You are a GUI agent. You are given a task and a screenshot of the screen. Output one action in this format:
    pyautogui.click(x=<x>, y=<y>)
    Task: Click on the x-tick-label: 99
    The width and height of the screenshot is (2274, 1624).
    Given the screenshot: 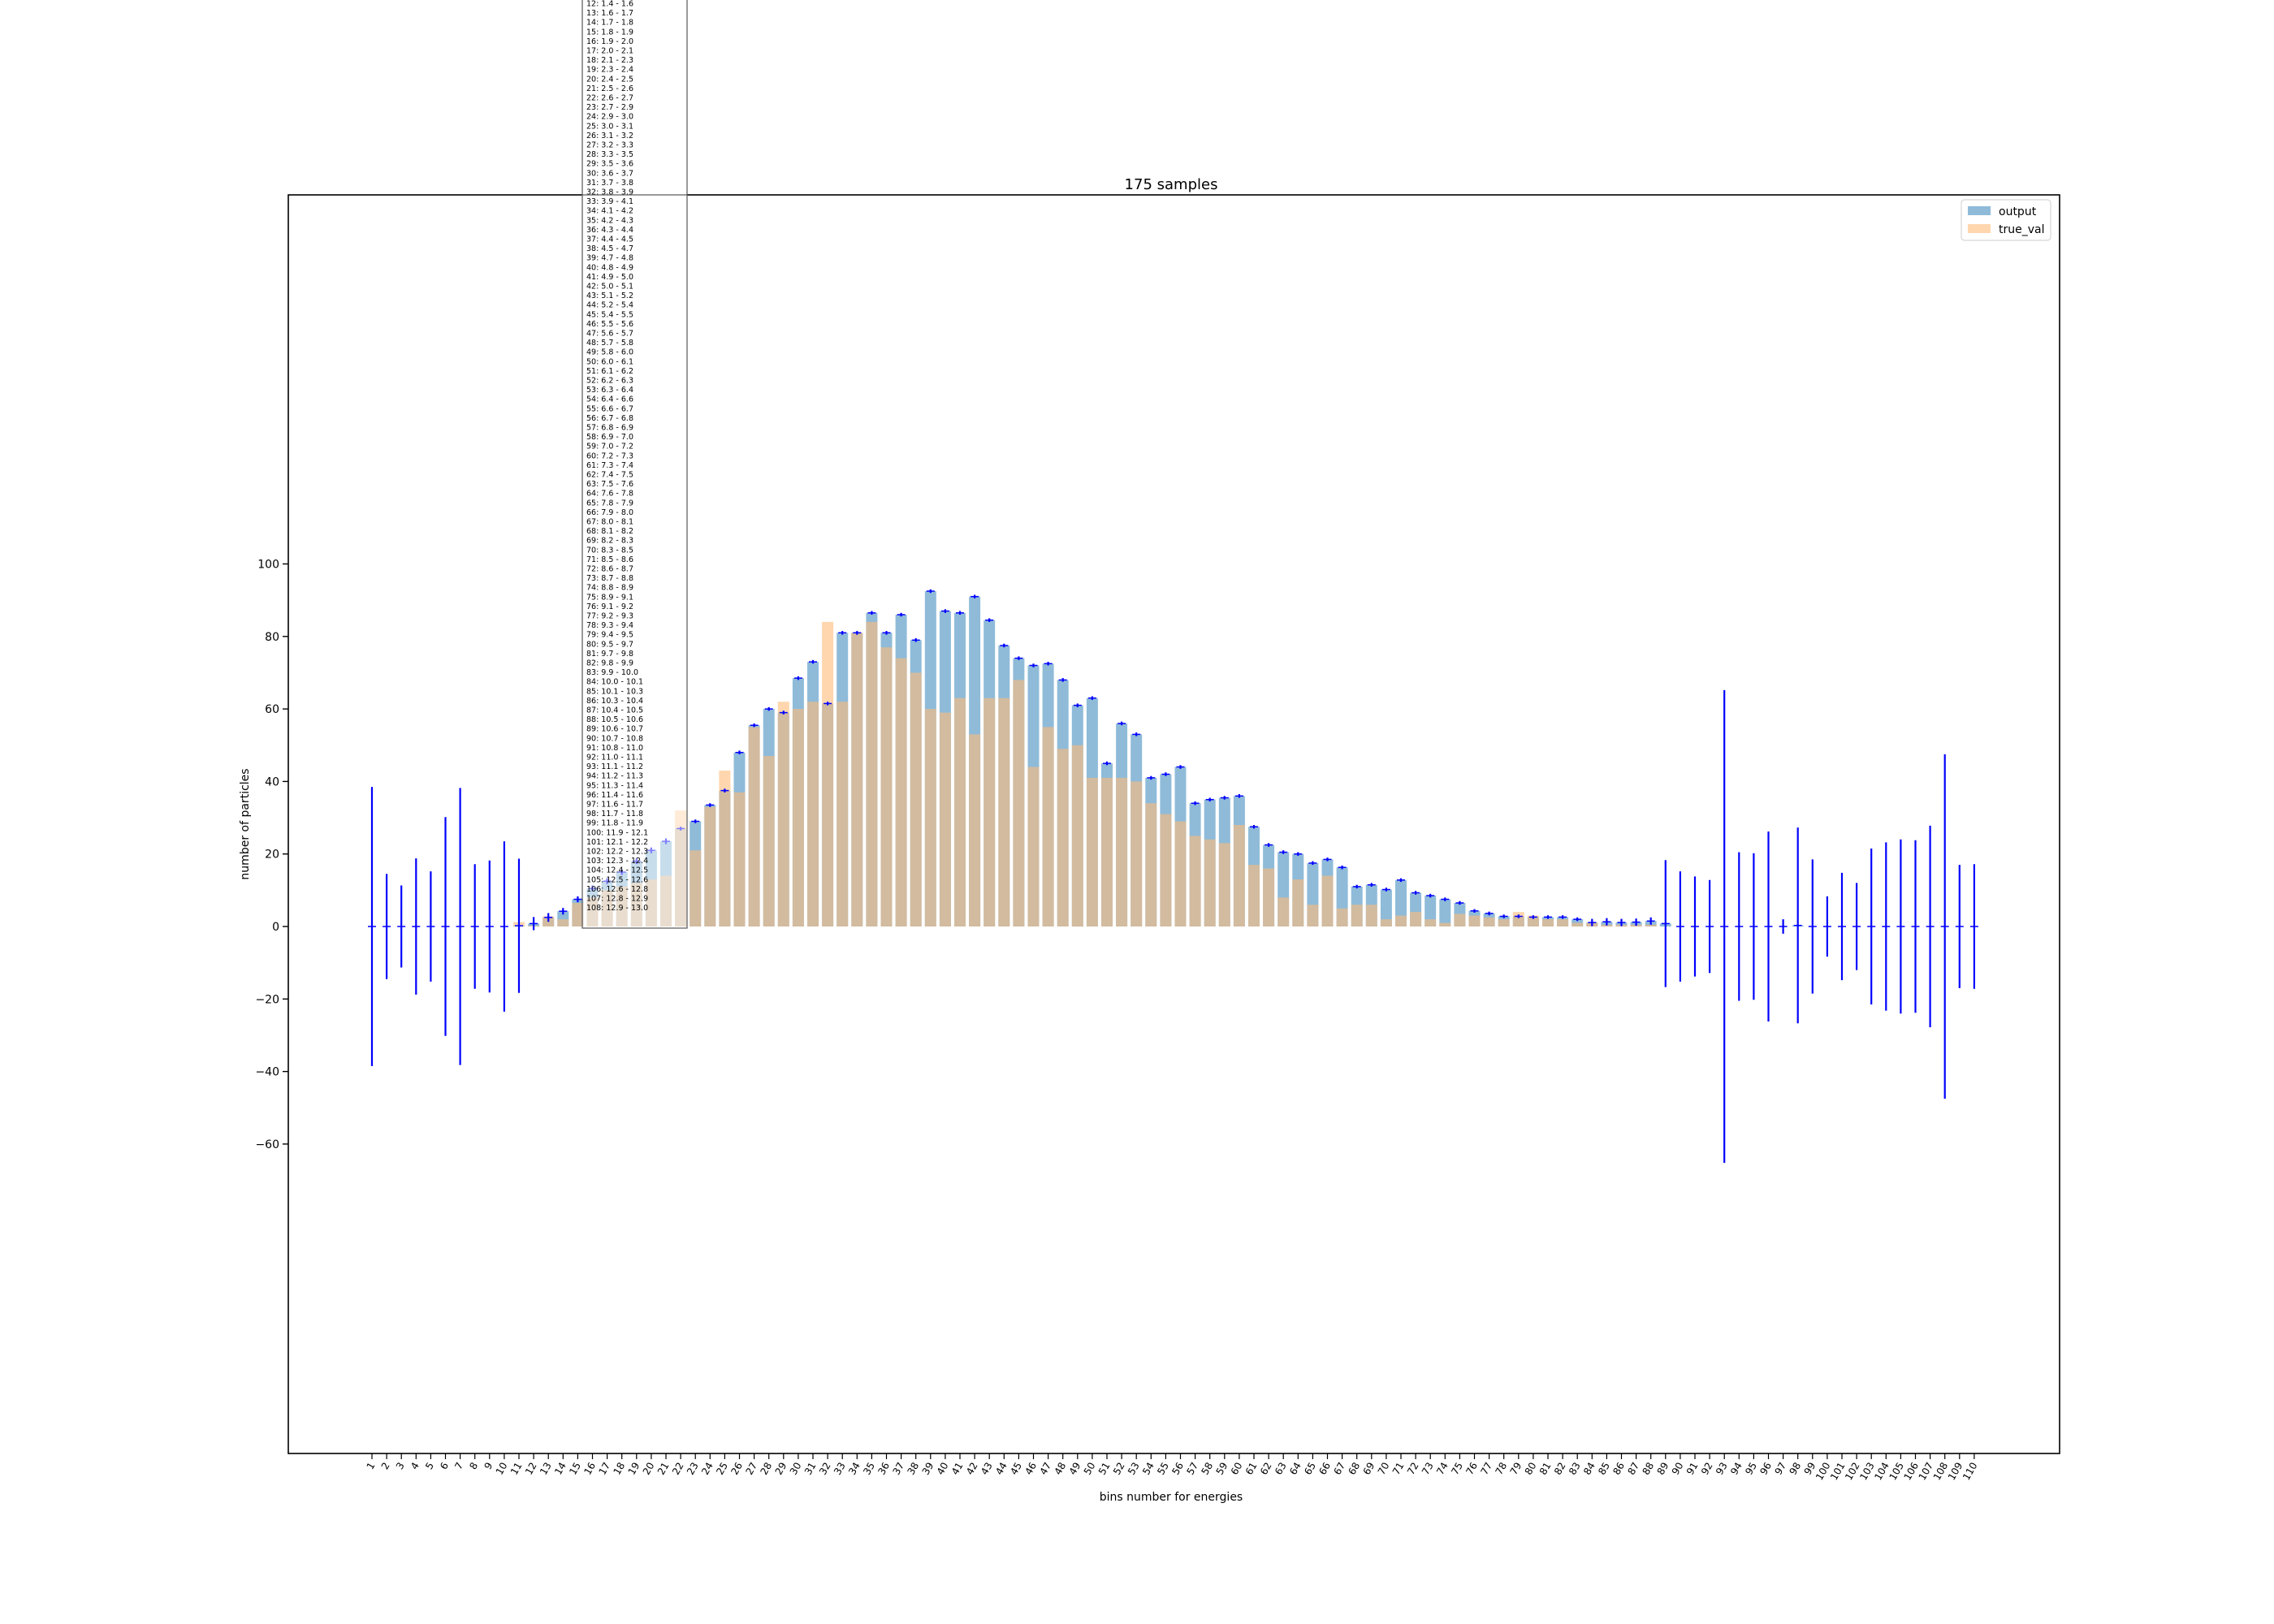 What is the action you would take?
    pyautogui.click(x=1810, y=1469)
    